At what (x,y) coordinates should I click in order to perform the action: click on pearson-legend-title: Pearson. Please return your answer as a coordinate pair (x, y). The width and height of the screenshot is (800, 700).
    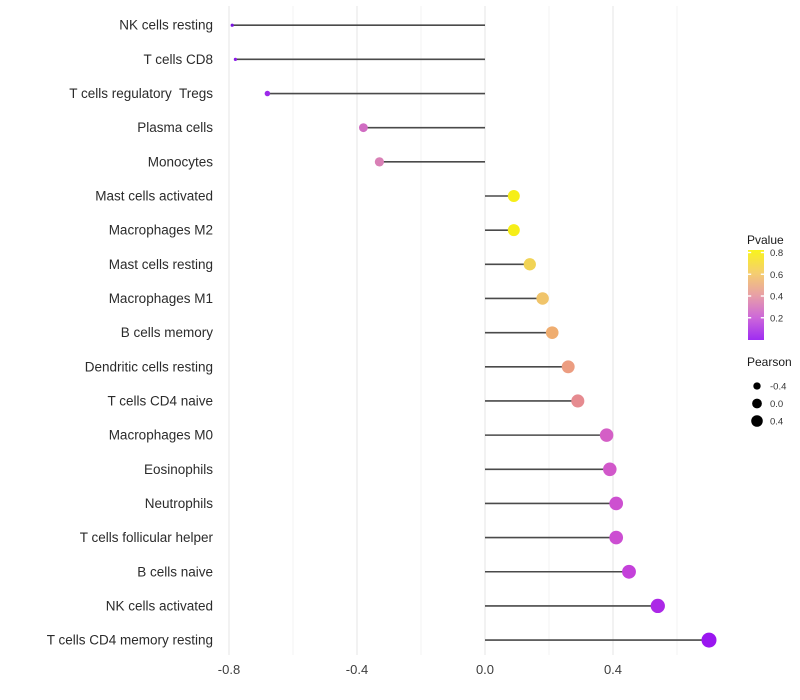
    Looking at the image, I should click on (769, 362).